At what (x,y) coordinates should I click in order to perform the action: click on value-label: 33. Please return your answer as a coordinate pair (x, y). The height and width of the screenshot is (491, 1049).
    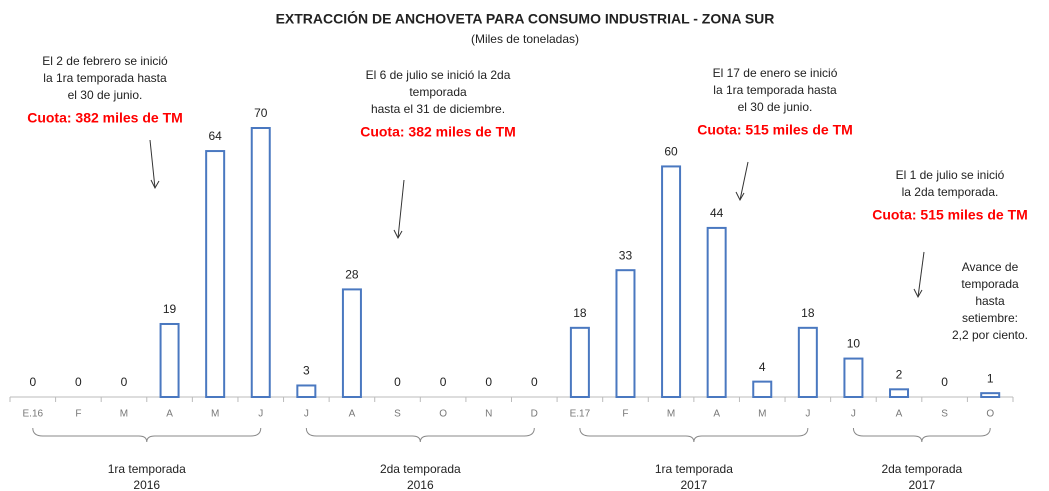
    Looking at the image, I should click on (626, 255).